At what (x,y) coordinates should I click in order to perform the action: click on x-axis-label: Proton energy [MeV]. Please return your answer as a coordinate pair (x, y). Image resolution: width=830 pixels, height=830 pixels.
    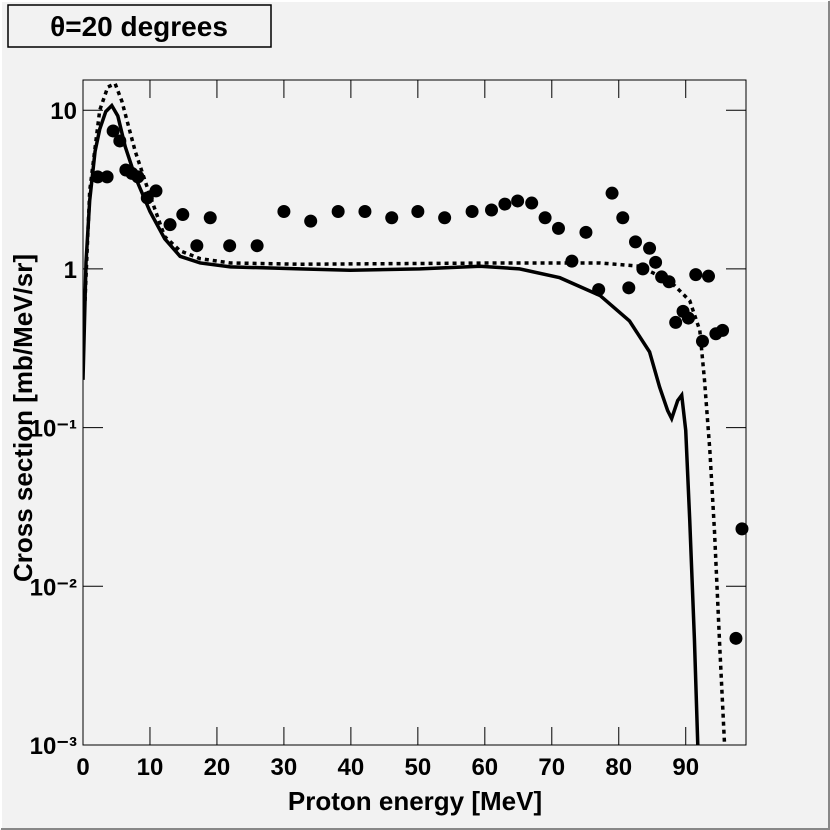
    Looking at the image, I should click on (415, 801).